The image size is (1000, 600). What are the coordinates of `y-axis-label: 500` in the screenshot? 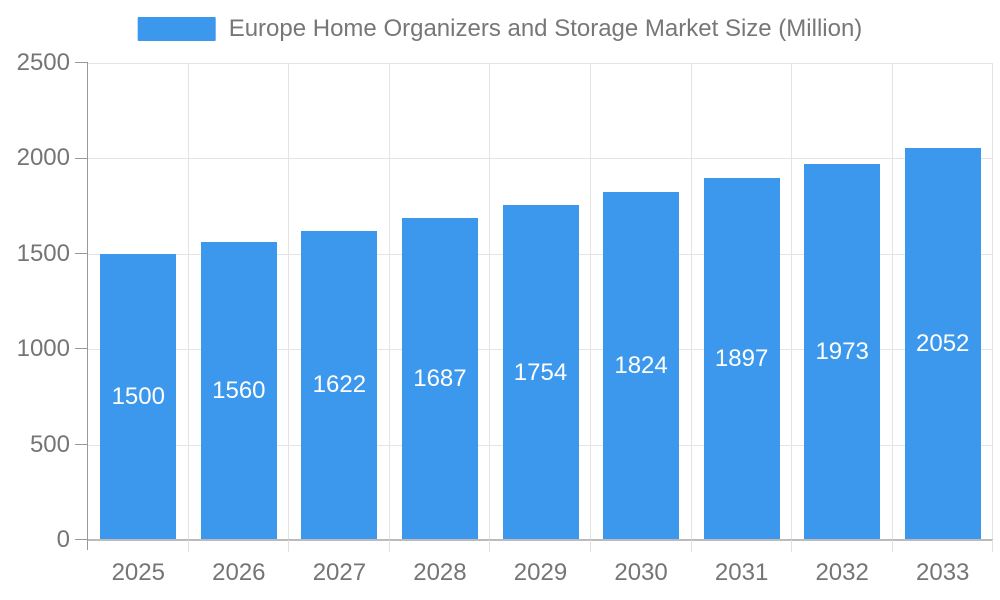 It's located at (49, 444).